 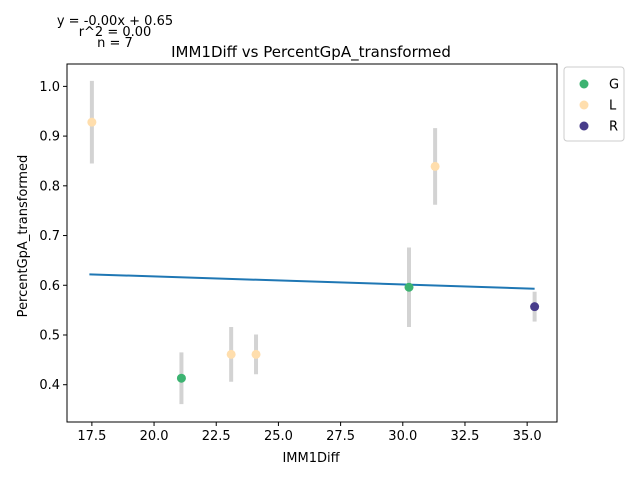 What do you see at coordinates (309, 433) in the screenshot?
I see `x-ticks: 17.5 20.0 22.5 25.0 27.5 30.0 32.5 35.0` at bounding box center [309, 433].